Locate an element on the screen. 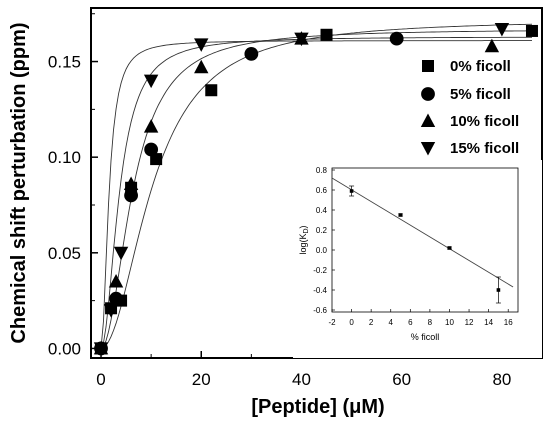  inset-x-tick-label: 4 is located at coordinates (391, 322).